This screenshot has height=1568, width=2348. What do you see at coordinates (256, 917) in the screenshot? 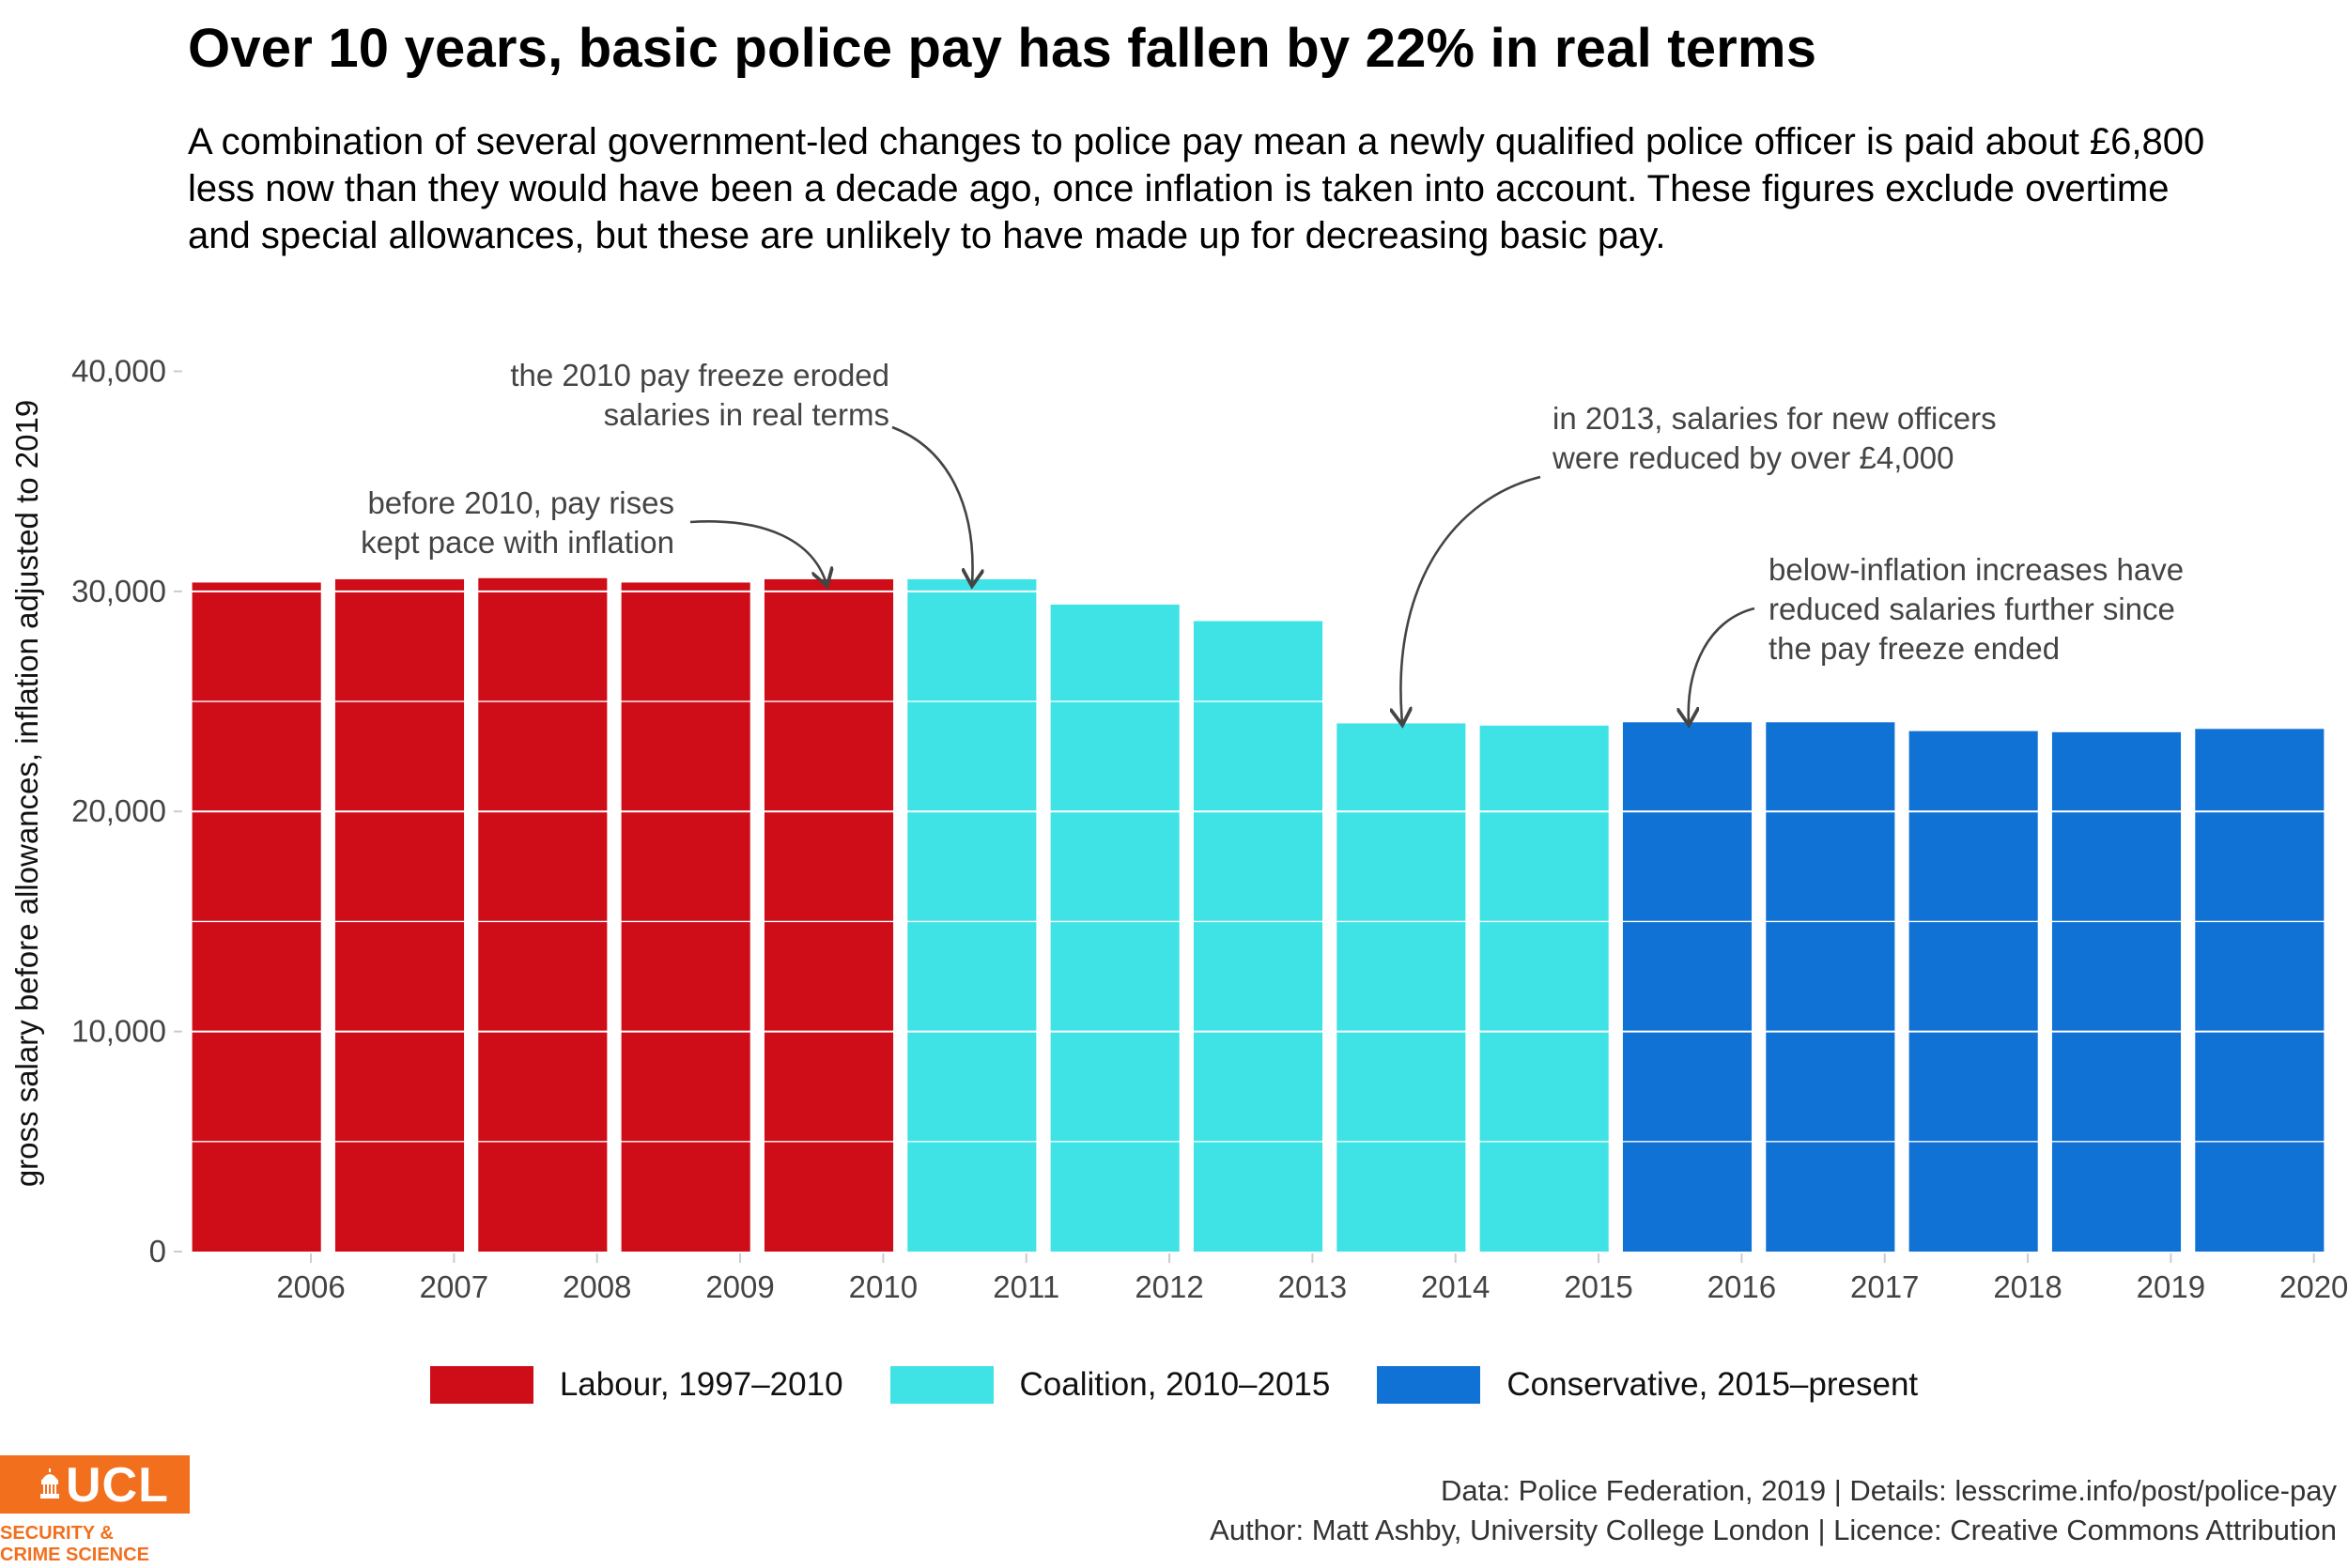
I see `bar-2006` at bounding box center [256, 917].